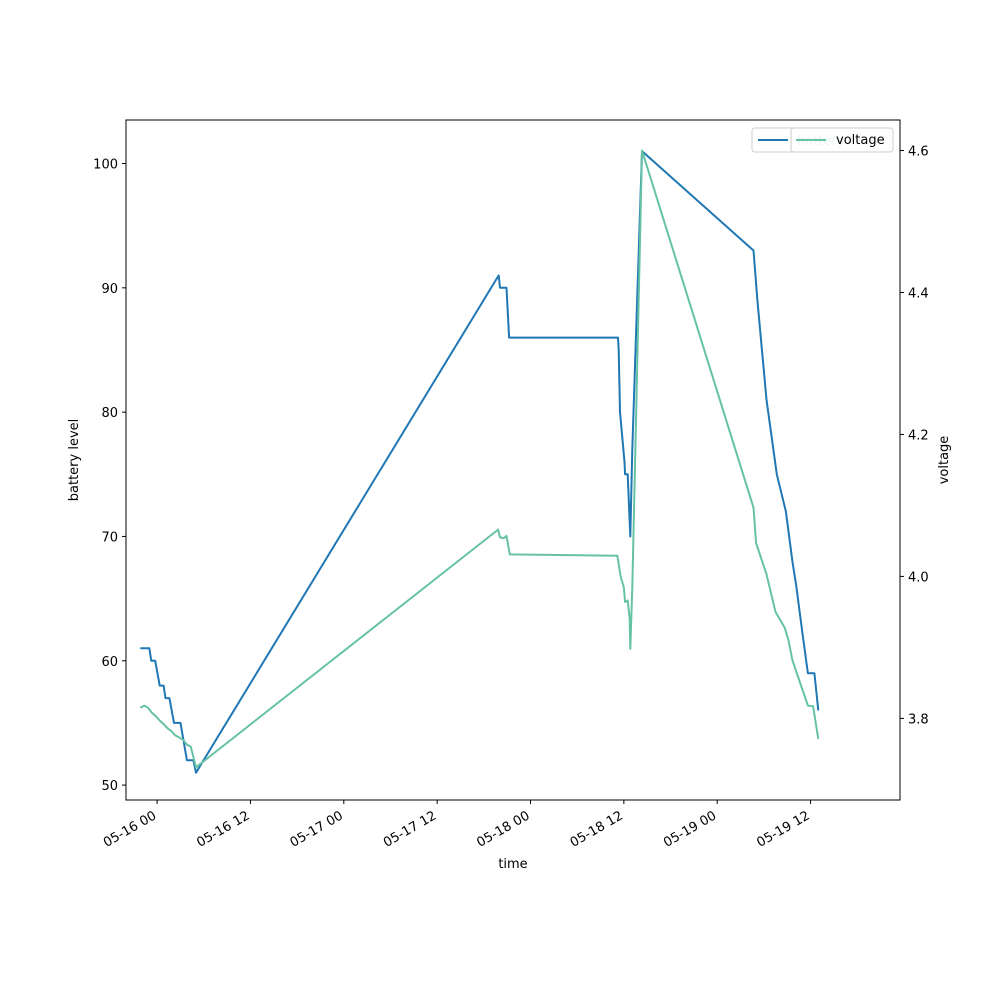 The image size is (1000, 1000). I want to click on left-tick-label: 60, so click(109, 662).